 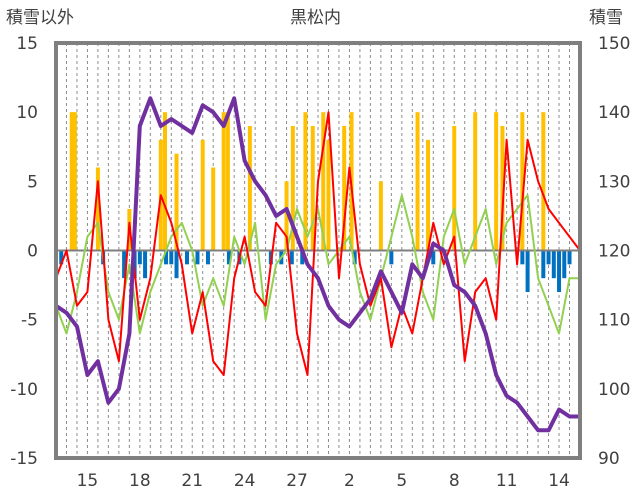 I want to click on y-right-tick-label: 90, so click(x=609, y=459).